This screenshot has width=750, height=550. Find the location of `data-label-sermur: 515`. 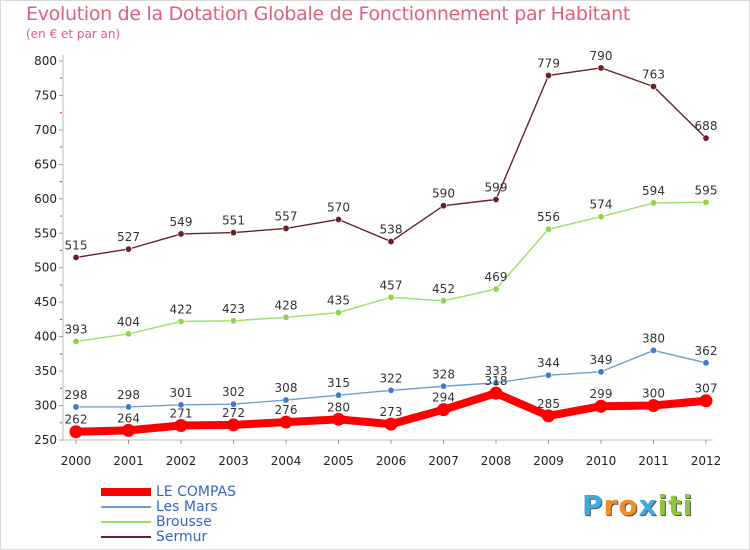

data-label-sermur: 515 is located at coordinates (76, 245).